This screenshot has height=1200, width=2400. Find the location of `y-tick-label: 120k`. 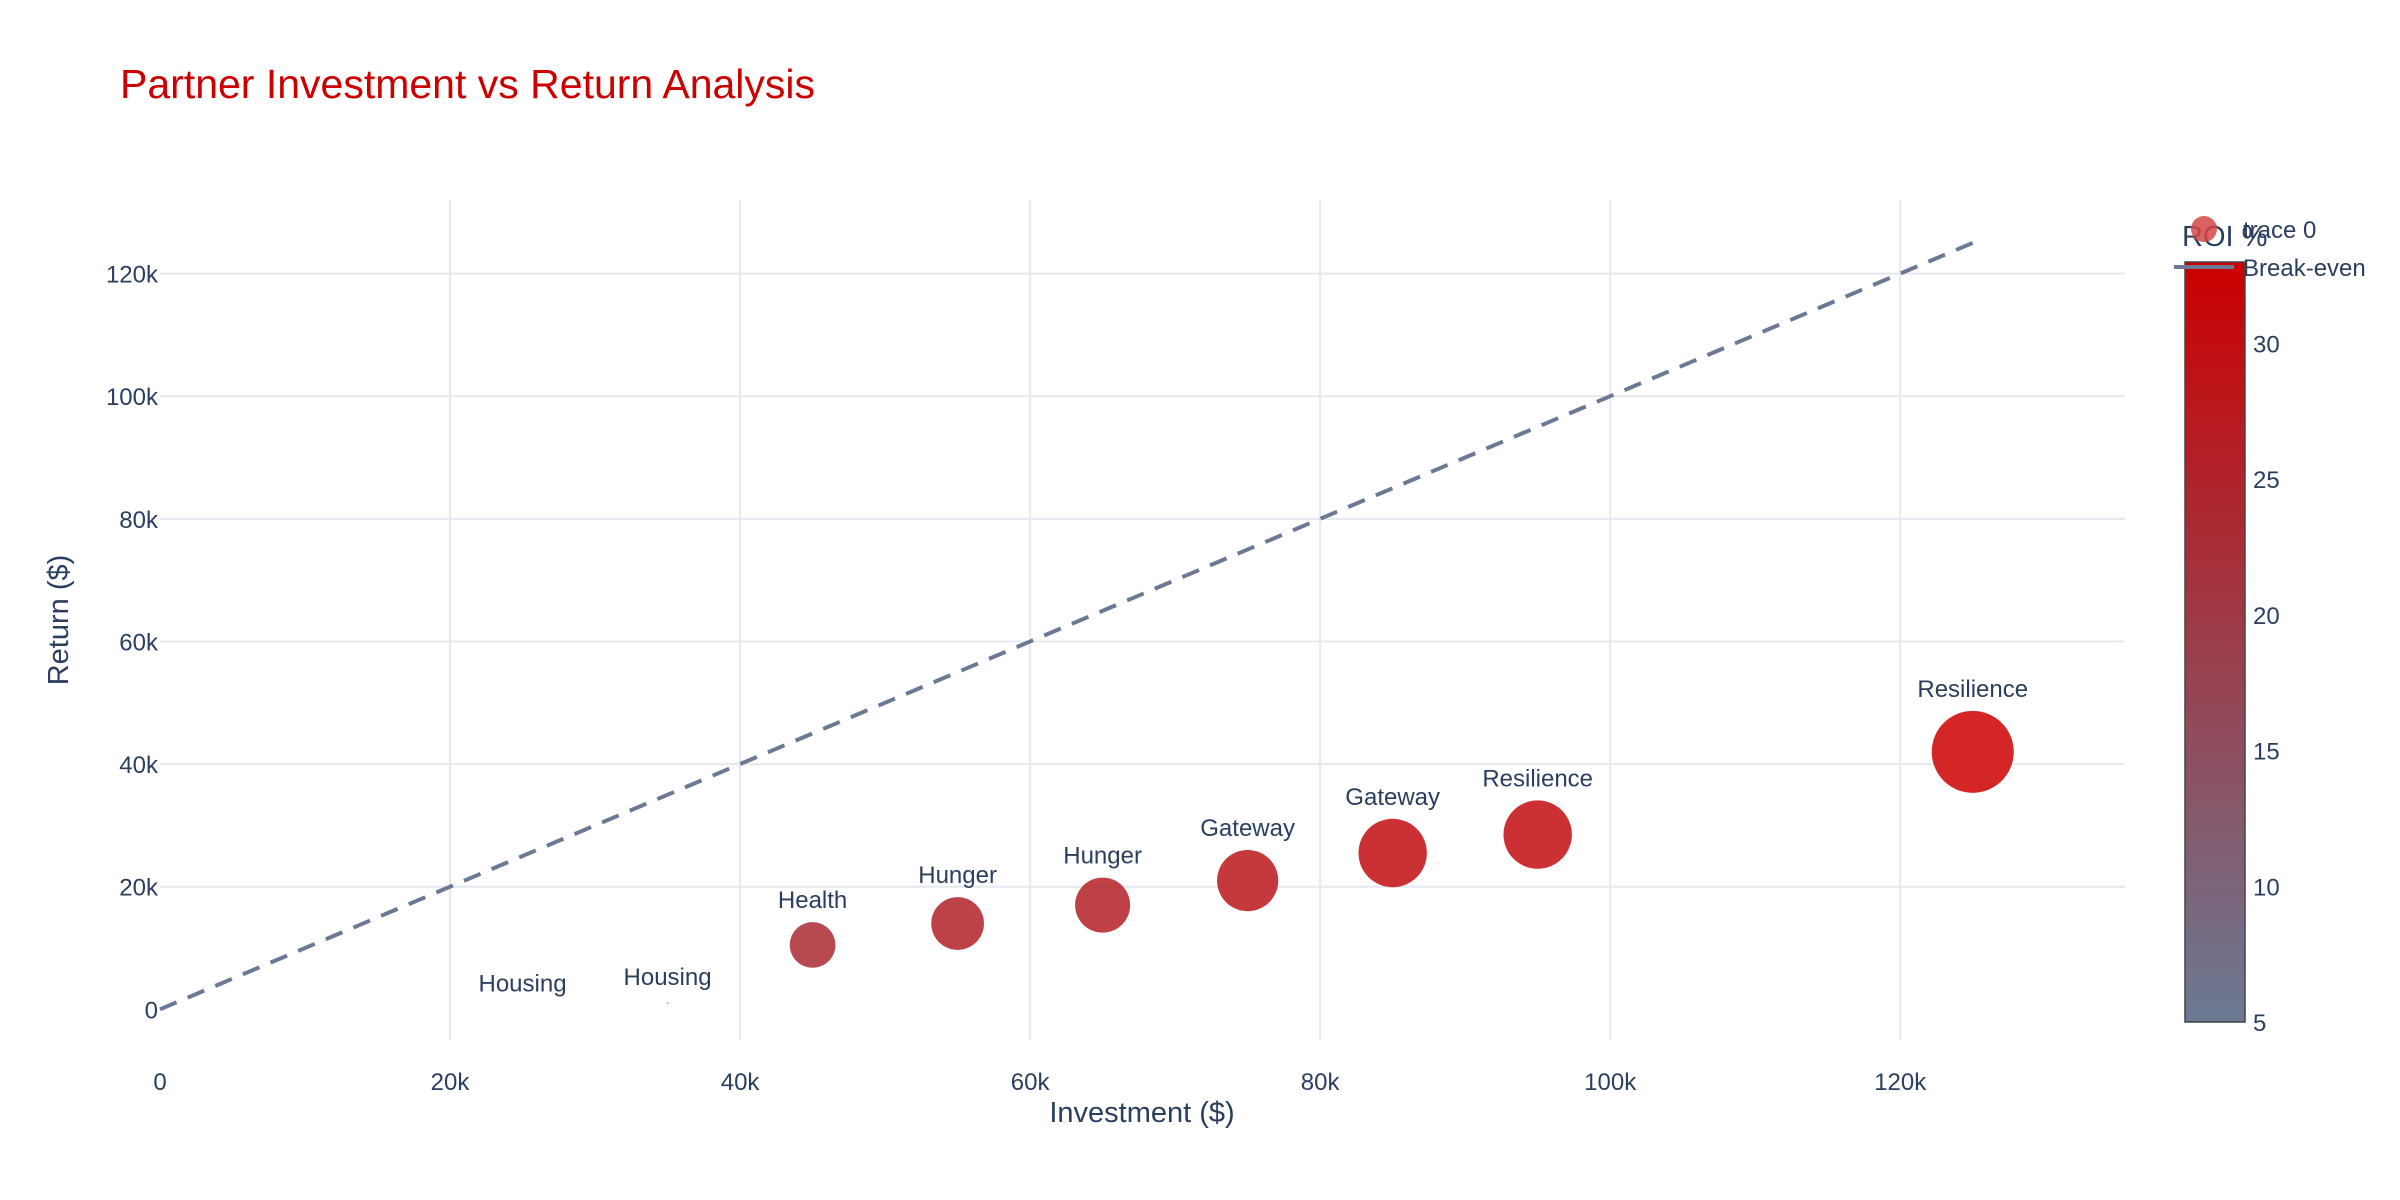

y-tick-label: 120k is located at coordinates (132, 275).